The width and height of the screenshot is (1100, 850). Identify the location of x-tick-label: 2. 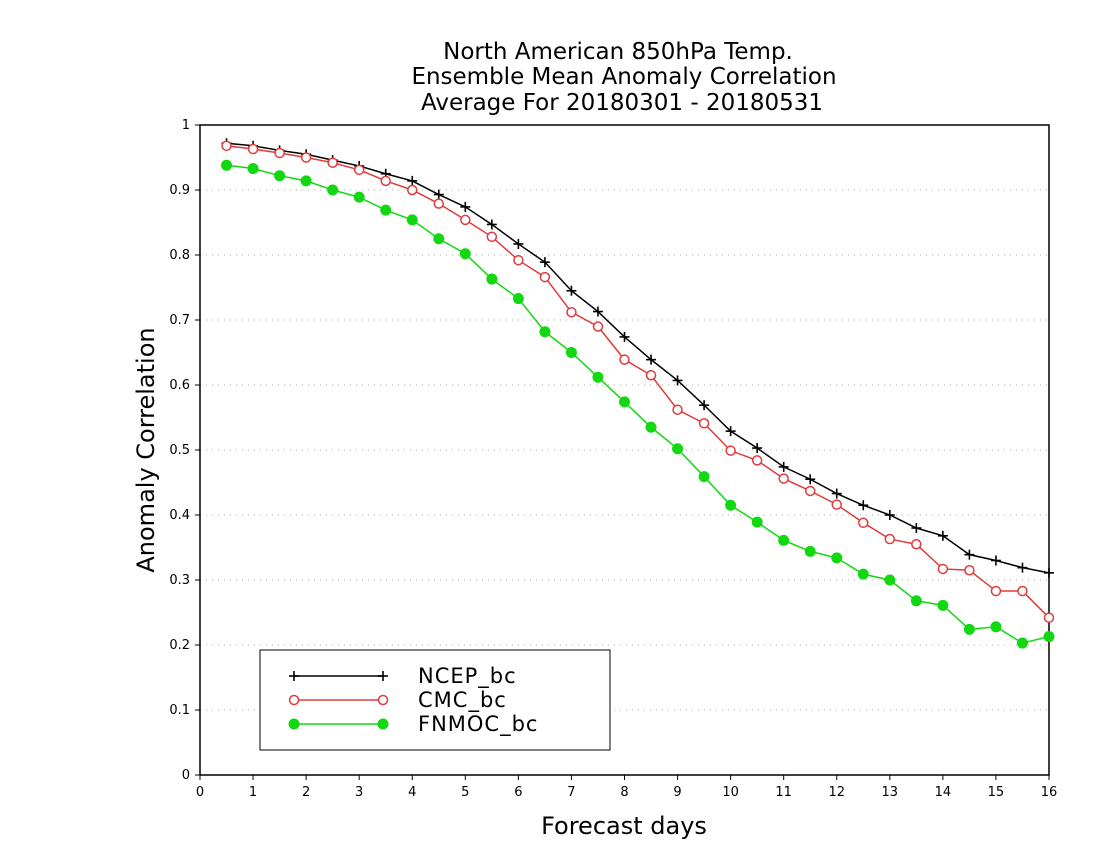
(306, 792).